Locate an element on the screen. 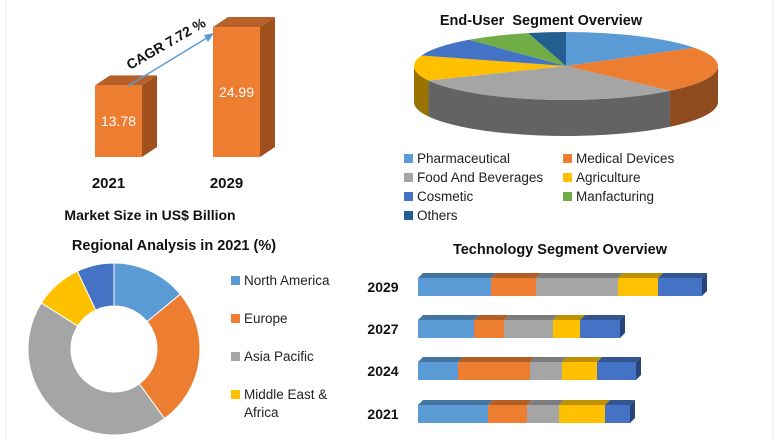 The image size is (780, 440). legend-label: Pharmaceutical is located at coordinates (463, 158).